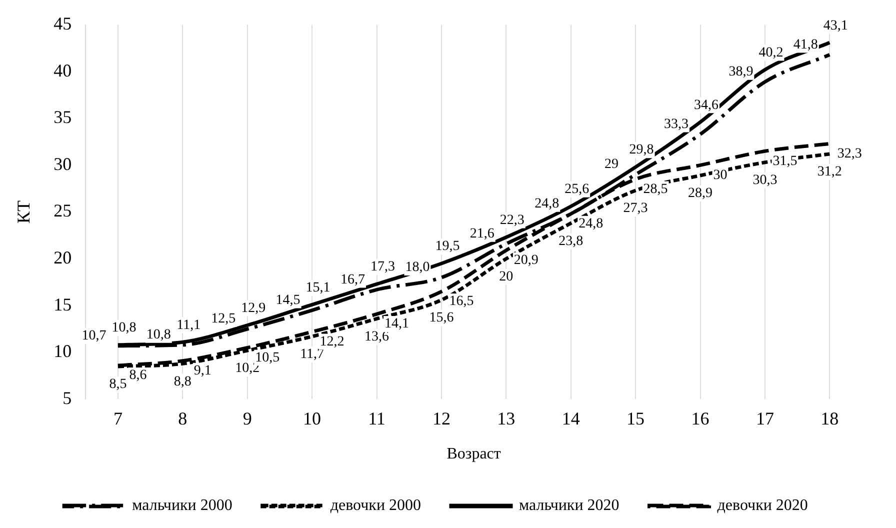  I want to click on data-label: 8,5, so click(118, 384).